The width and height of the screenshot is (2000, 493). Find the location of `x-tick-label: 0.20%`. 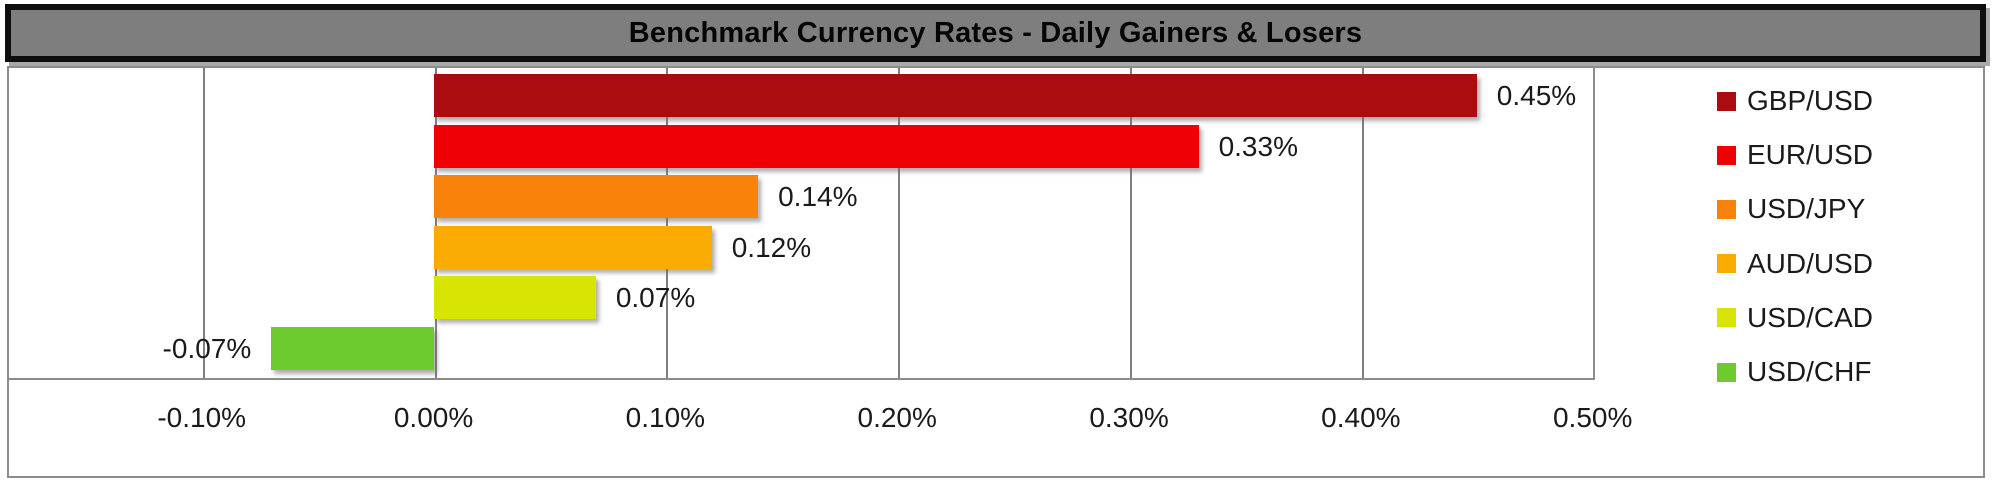

x-tick-label: 0.20% is located at coordinates (897, 417).